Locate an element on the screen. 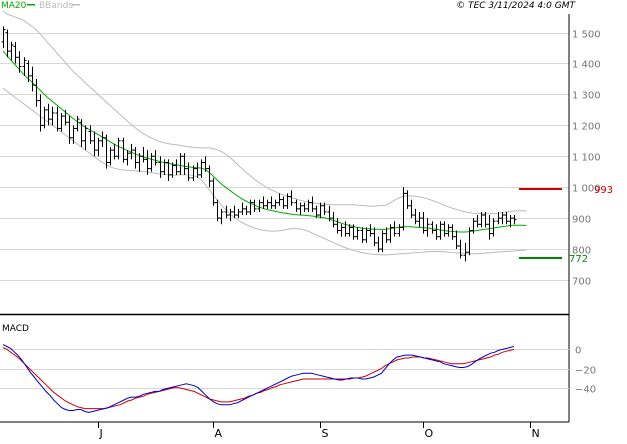  price-tick-label: 1 100 is located at coordinates (586, 158).